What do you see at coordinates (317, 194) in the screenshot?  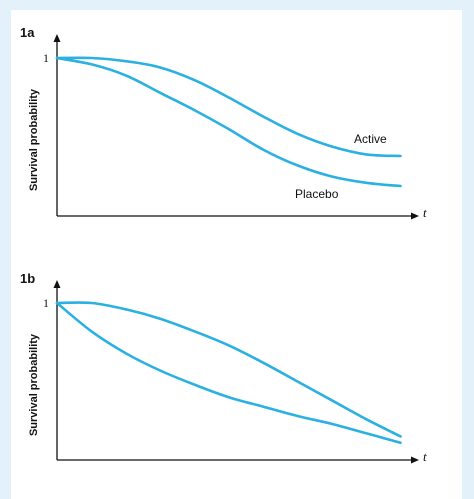 I see `placebo-series-label: Placebo` at bounding box center [317, 194].